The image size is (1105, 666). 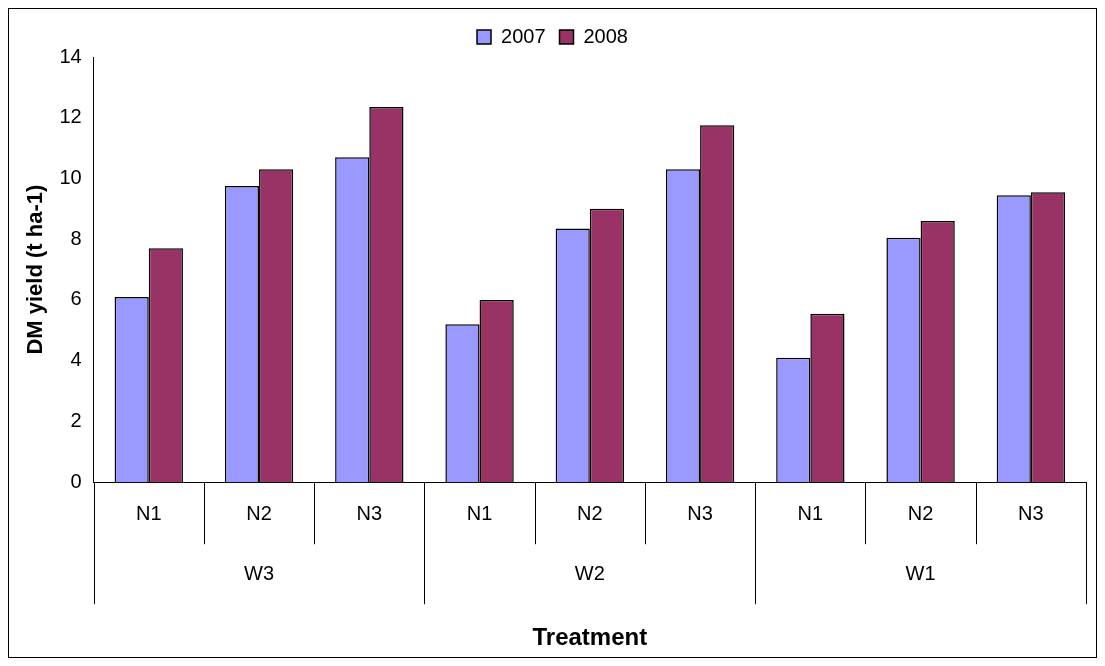 What do you see at coordinates (259, 572) in the screenshot?
I see `text: W3` at bounding box center [259, 572].